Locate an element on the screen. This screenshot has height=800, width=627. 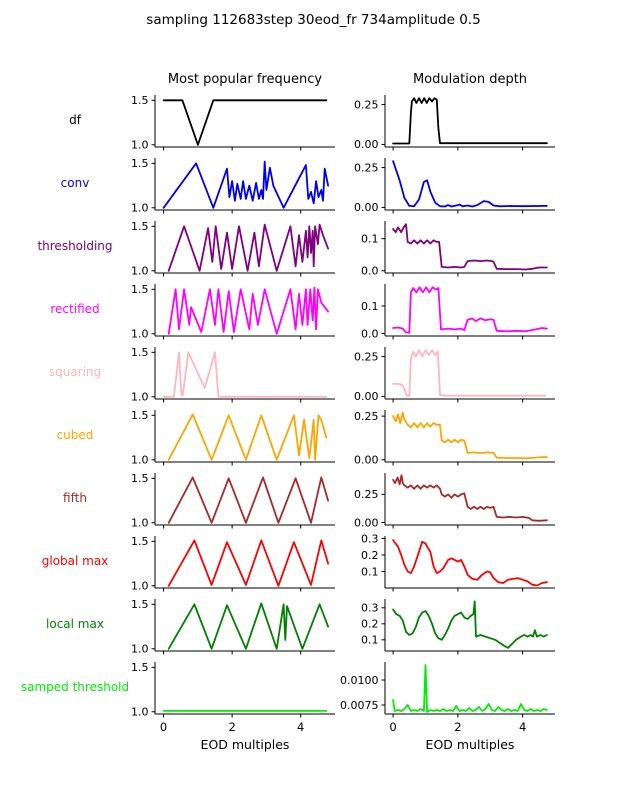
row-label-fifth: fifth is located at coordinates (75, 498).